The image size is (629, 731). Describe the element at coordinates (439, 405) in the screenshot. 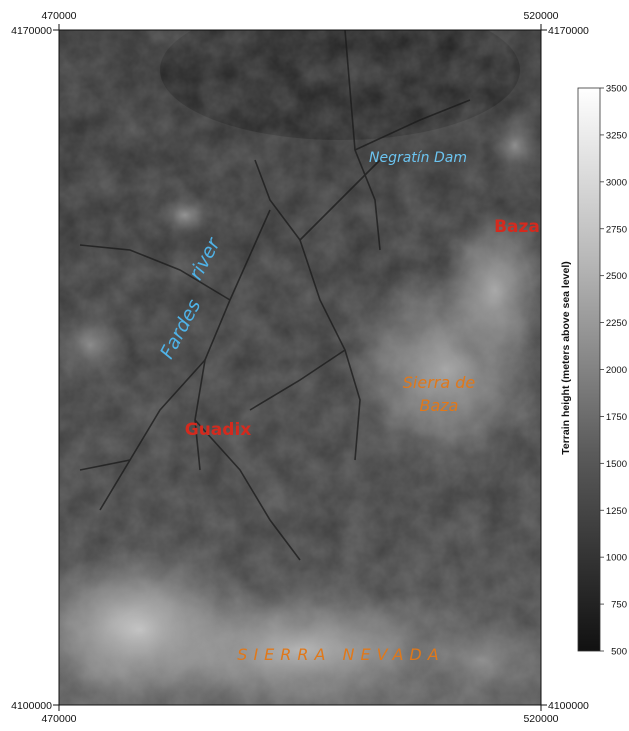

I see `baza-range-label: Baza` at that location.